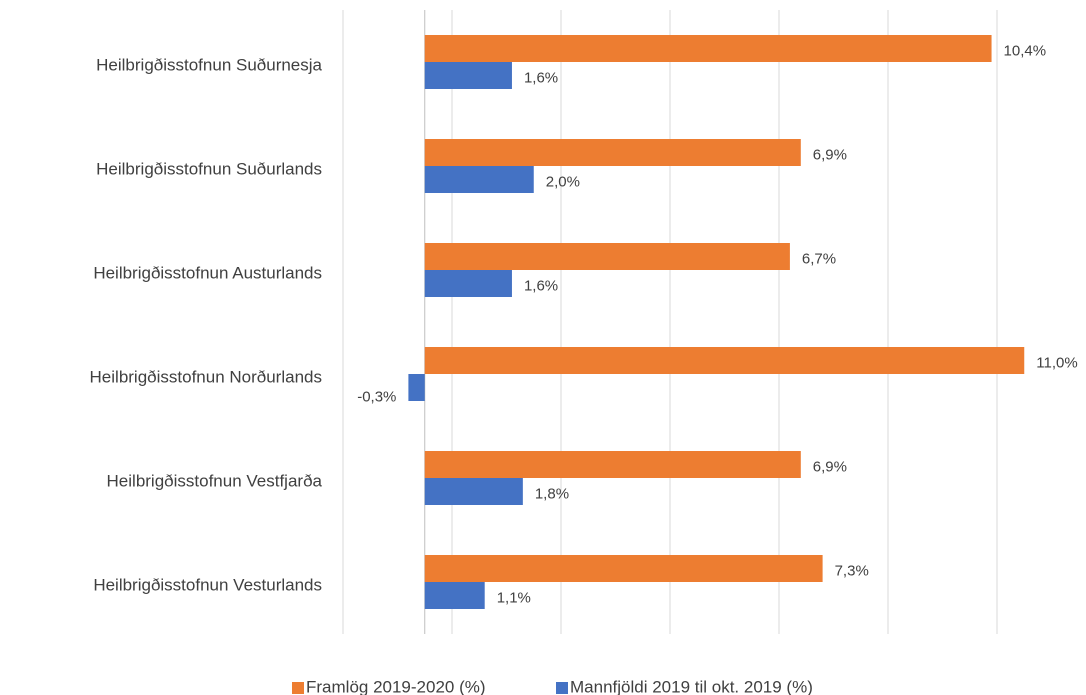 This screenshot has width=1086, height=695. I want to click on y-tick-label: Heilbrigðisstofnun Vesturlands, so click(207, 584).